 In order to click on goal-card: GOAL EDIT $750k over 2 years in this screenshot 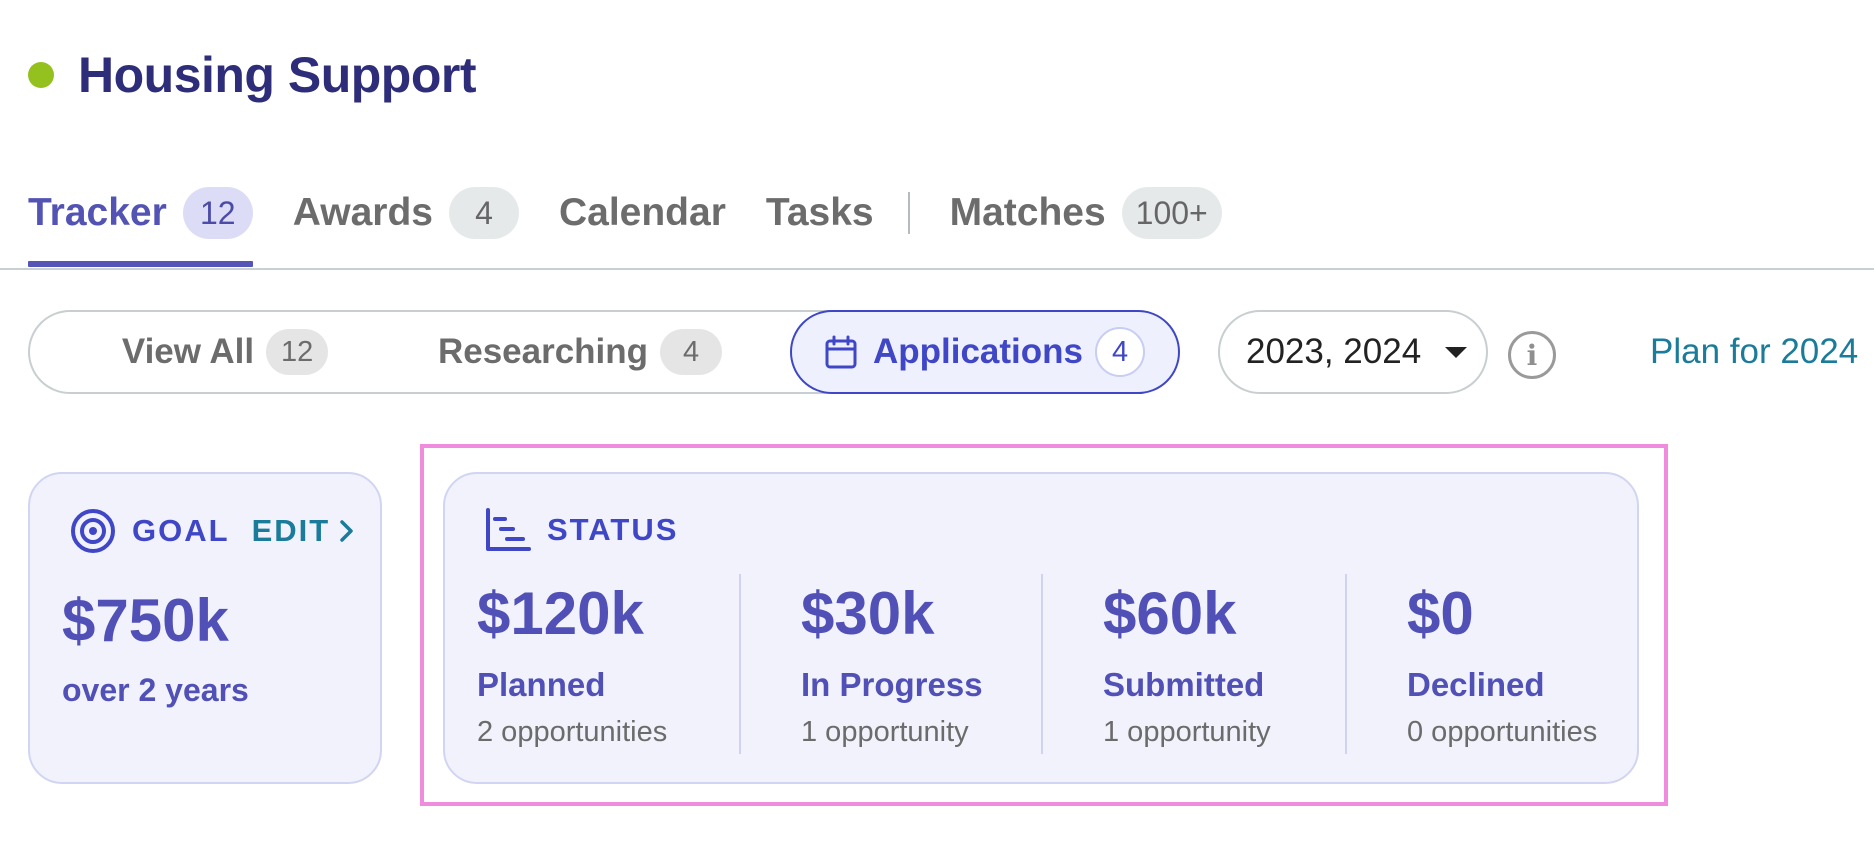, I will do `click(205, 628)`.